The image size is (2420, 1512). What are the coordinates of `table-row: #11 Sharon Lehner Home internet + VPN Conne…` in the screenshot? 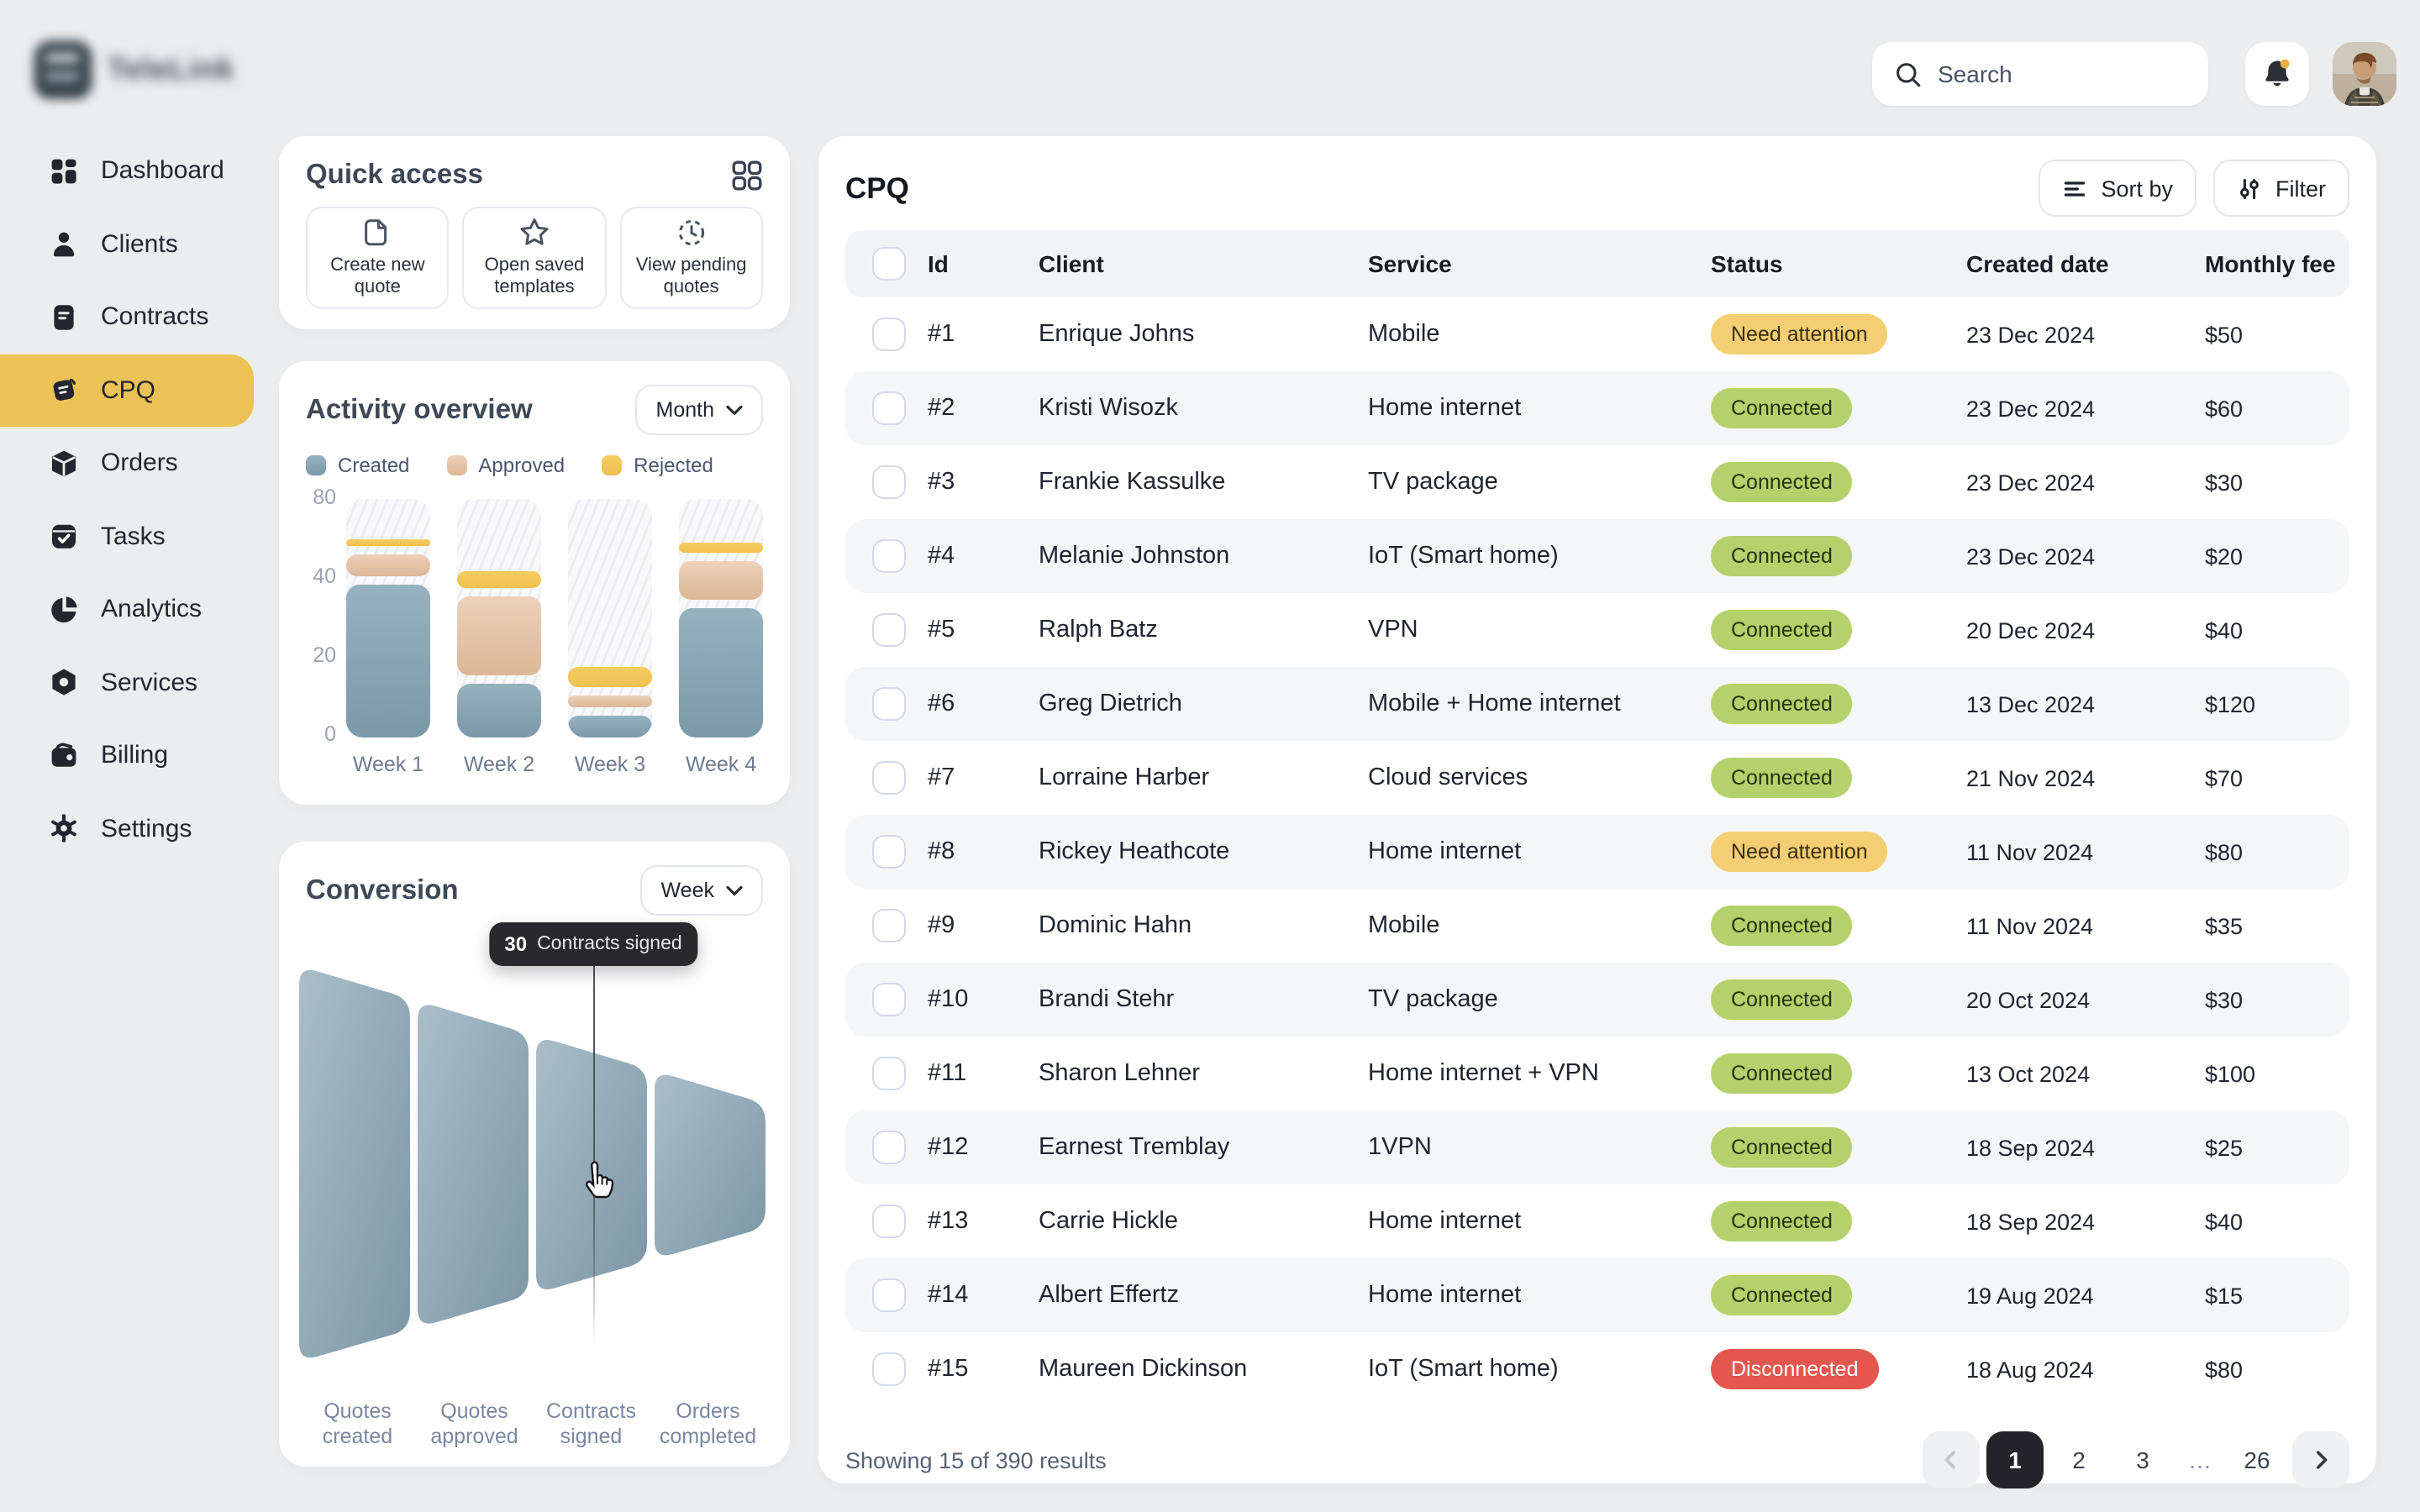 It's located at (1597, 1073).